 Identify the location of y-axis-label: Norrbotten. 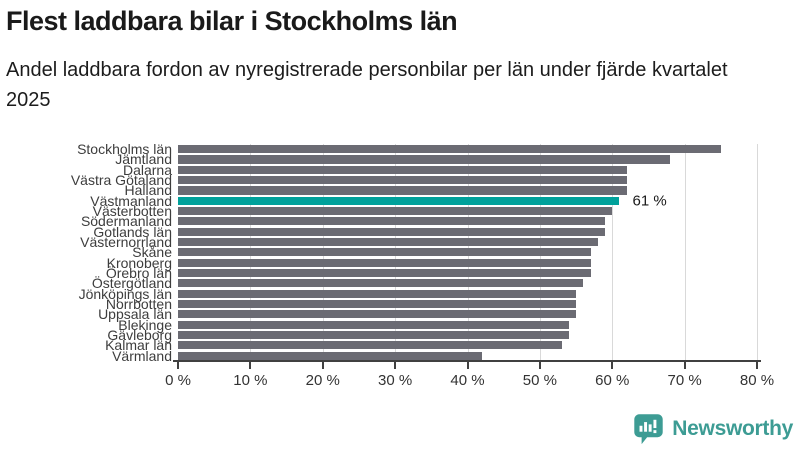
(138, 303).